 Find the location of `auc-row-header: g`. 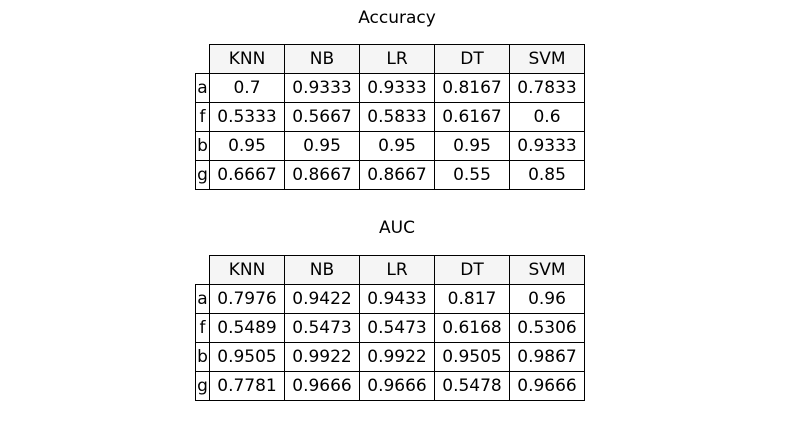

auc-row-header: g is located at coordinates (202, 386).